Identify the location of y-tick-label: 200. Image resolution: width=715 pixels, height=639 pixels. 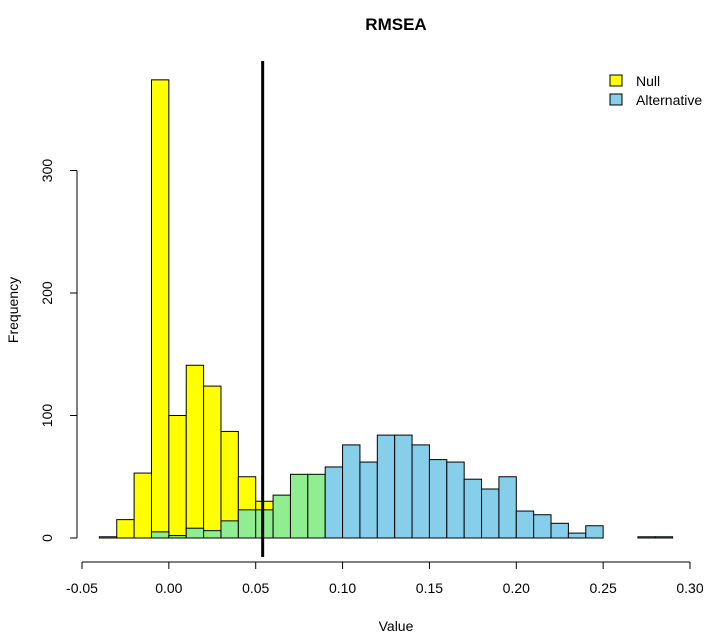
(47, 293).